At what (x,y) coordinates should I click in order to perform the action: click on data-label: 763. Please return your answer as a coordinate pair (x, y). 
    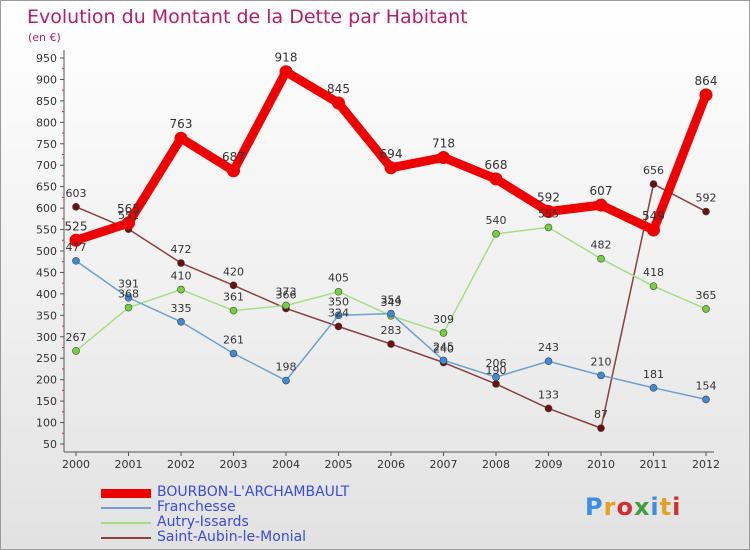
    Looking at the image, I should click on (181, 124).